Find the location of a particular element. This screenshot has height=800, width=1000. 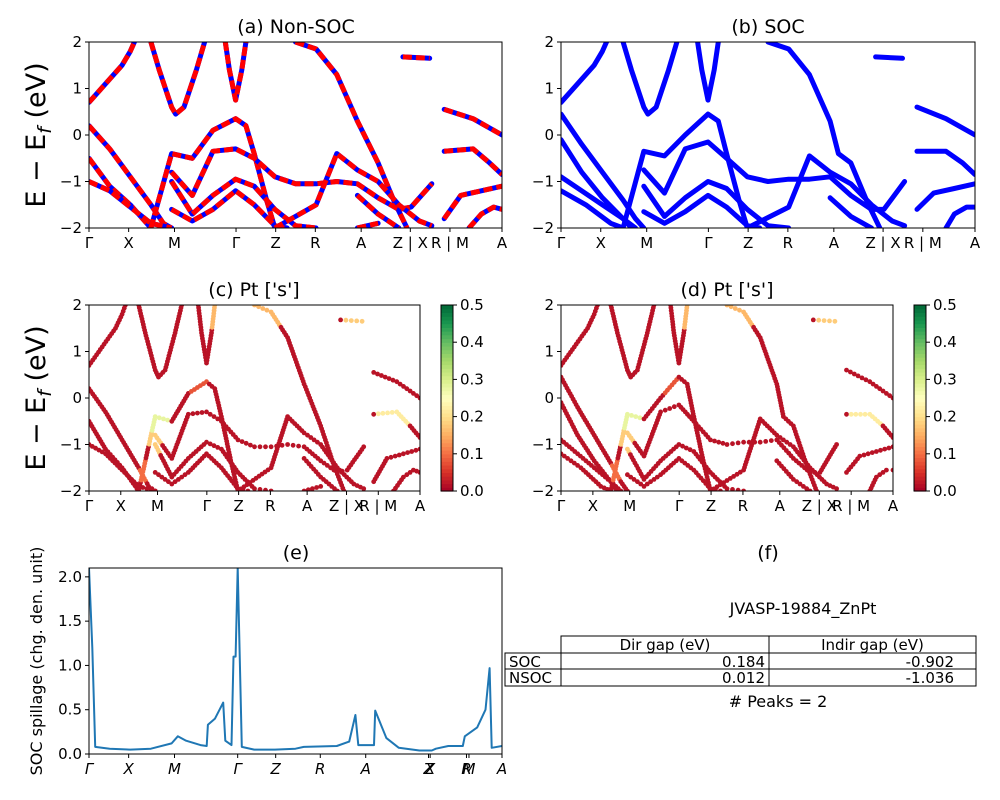

table-cell: -1.036 is located at coordinates (930, 678).